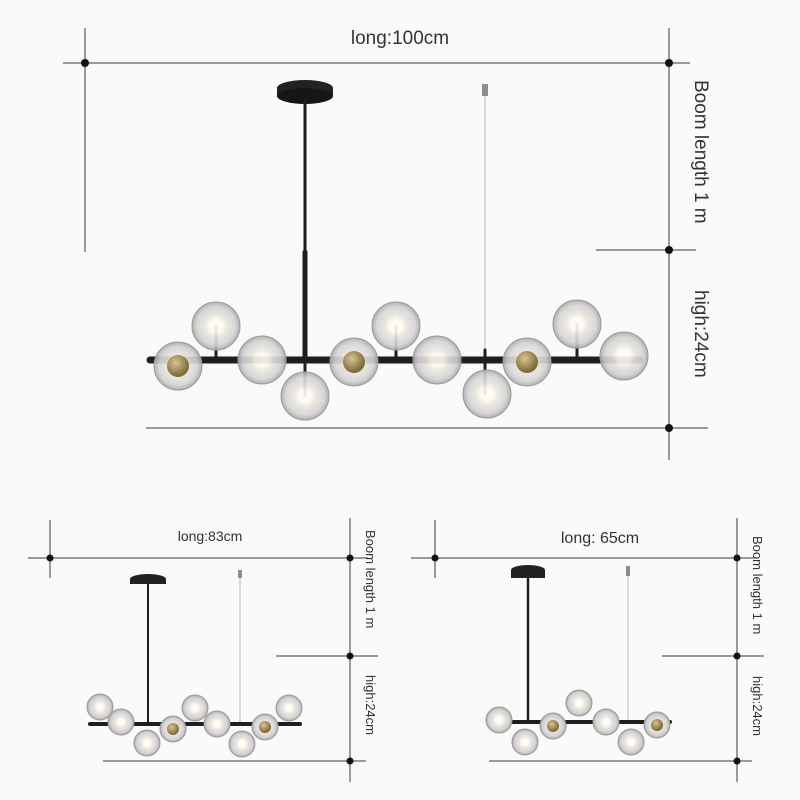 The height and width of the screenshot is (800, 800). What do you see at coordinates (578, 660) in the screenshot?
I see `chandelier-65cm` at bounding box center [578, 660].